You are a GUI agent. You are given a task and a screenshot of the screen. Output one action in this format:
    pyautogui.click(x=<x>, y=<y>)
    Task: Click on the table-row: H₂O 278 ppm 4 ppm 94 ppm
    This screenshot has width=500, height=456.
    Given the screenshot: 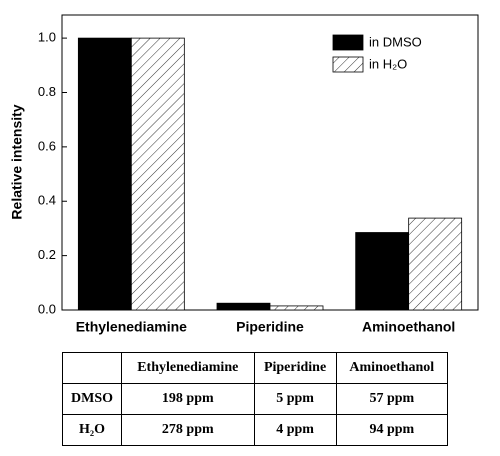 What is the action you would take?
    pyautogui.click(x=255, y=430)
    